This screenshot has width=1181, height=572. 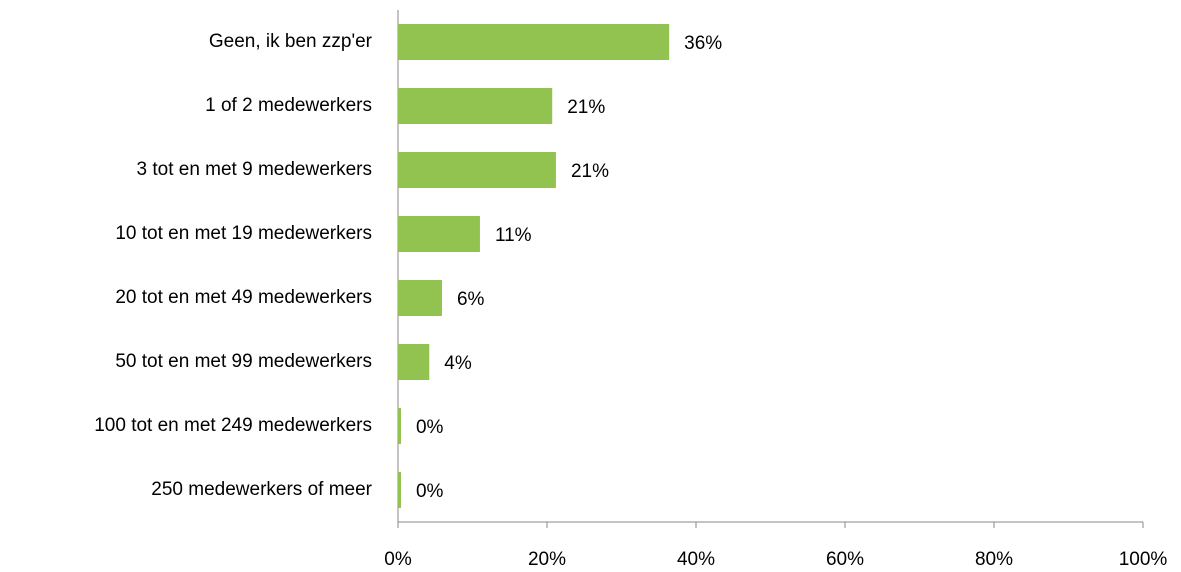 I want to click on y-tick-label: 10 tot en met 19 medewerkers, so click(x=243, y=233).